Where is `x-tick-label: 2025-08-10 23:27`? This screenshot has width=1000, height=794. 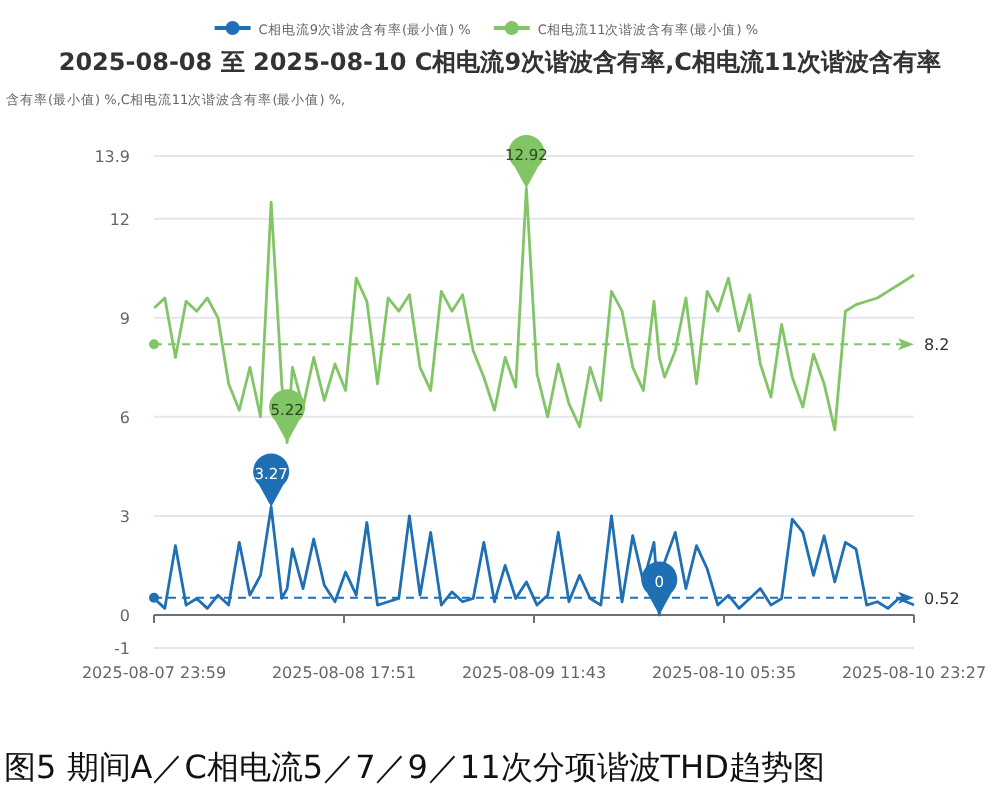 x-tick-label: 2025-08-10 23:27 is located at coordinates (914, 673).